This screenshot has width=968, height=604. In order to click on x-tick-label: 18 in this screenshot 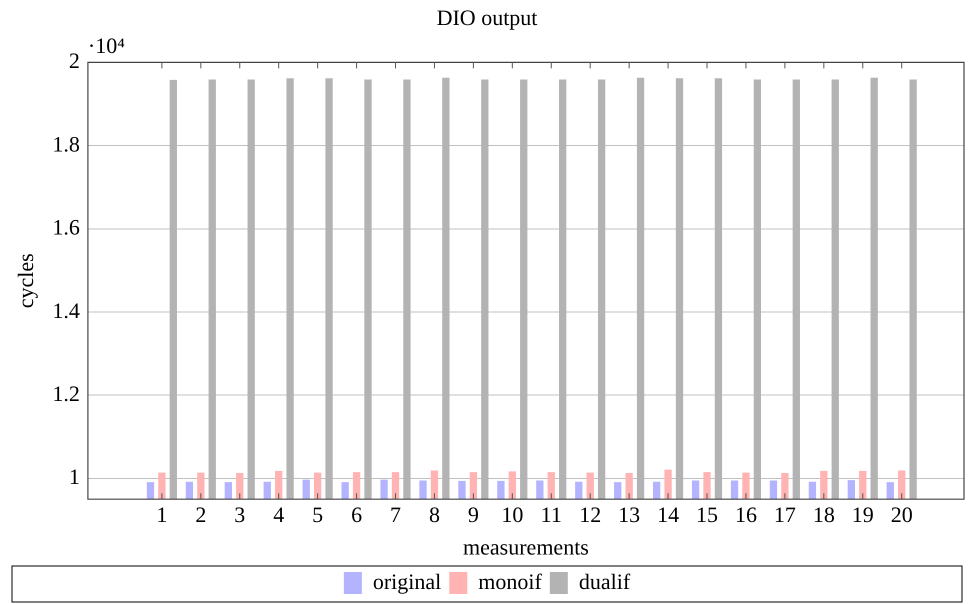, I will do `click(823, 515)`.